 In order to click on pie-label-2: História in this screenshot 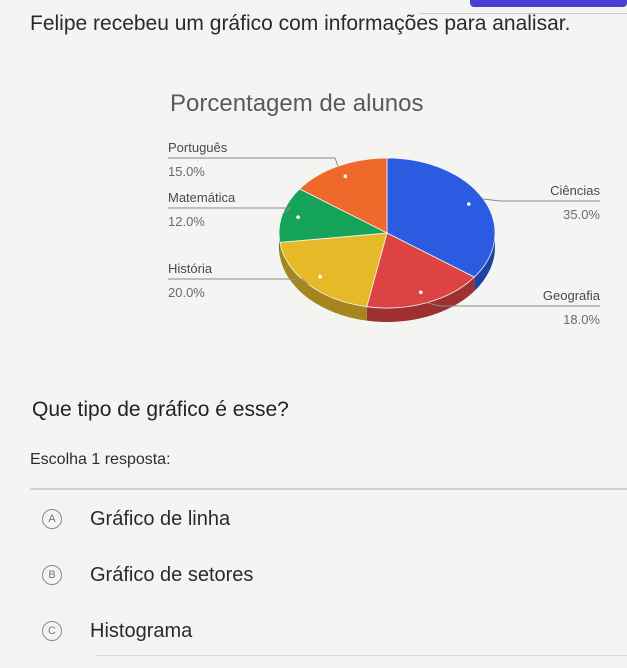, I will do `click(190, 268)`.